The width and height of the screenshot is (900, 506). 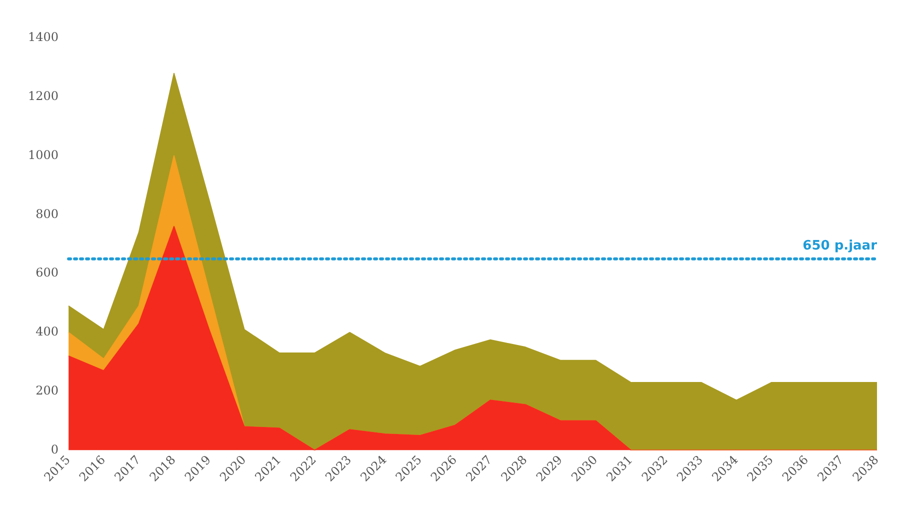 What do you see at coordinates (43, 37) in the screenshot?
I see `y-tick-label: 1400` at bounding box center [43, 37].